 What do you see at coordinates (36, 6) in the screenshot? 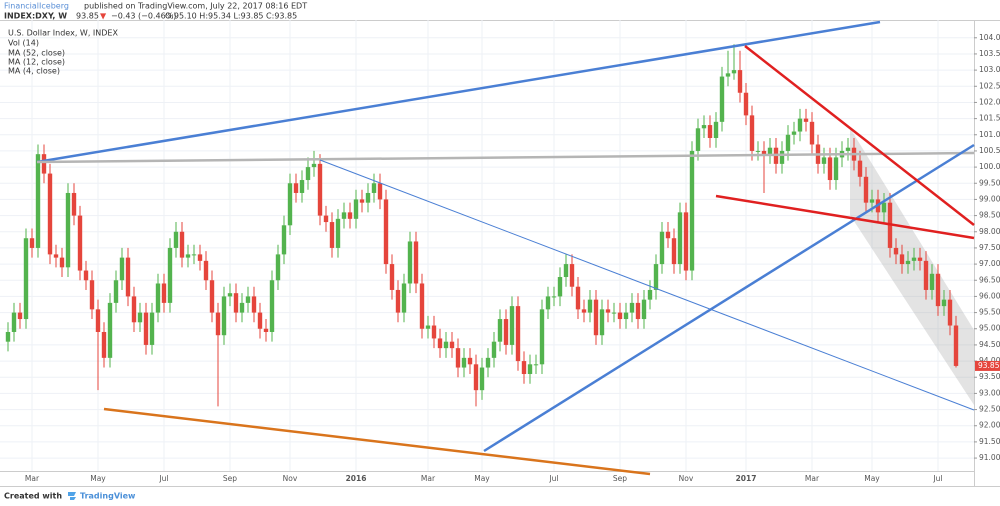
I see `publisher: FinancialIceberg` at bounding box center [36, 6].